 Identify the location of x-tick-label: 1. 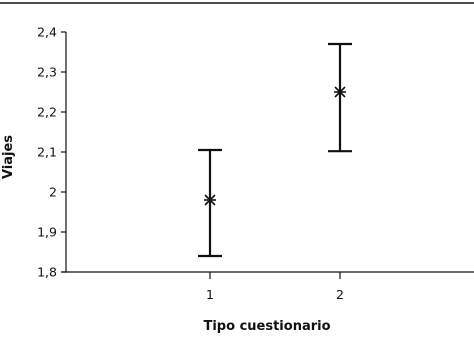
(210, 294).